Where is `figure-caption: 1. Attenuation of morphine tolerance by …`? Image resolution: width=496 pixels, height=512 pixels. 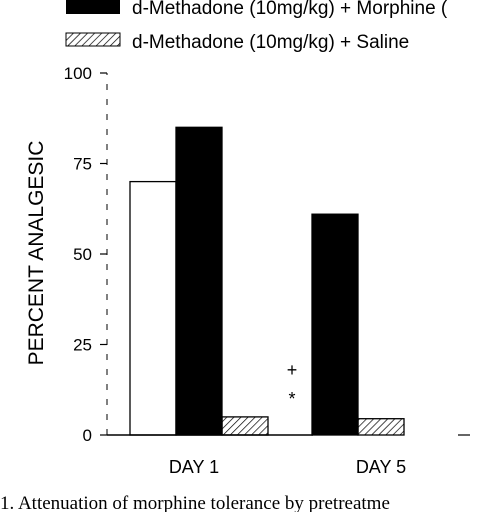
figure-caption: 1. Attenuation of morphine tolerance by … is located at coordinates (195, 502).